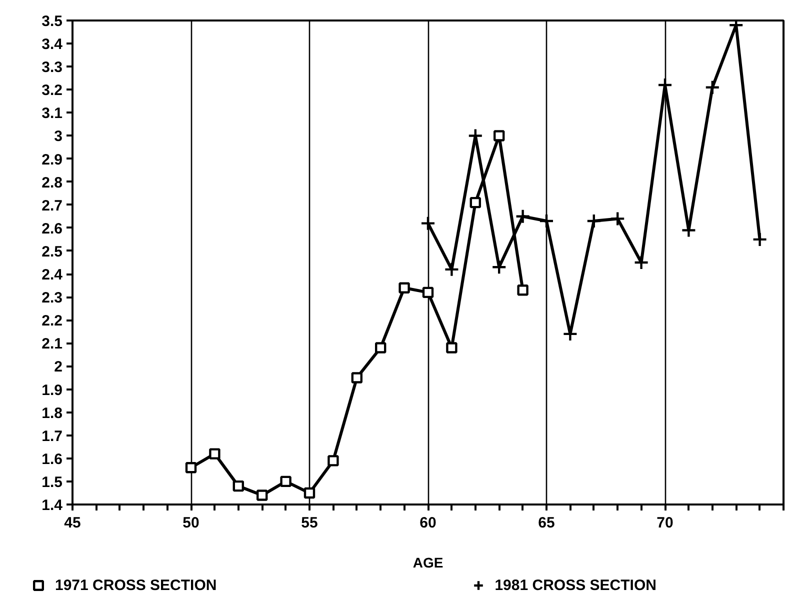 The height and width of the screenshot is (597, 785). Describe the element at coordinates (52, 183) in the screenshot. I see `y-tick-label: 2.8` at that location.